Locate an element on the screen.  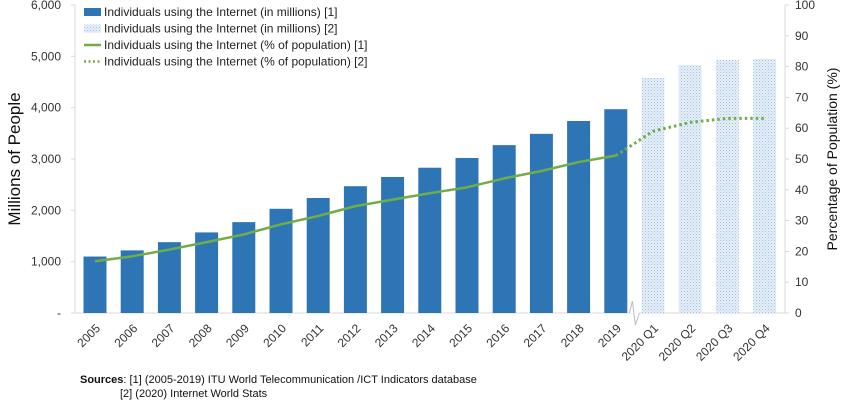
x-tick-label: 2018 is located at coordinates (572, 335).